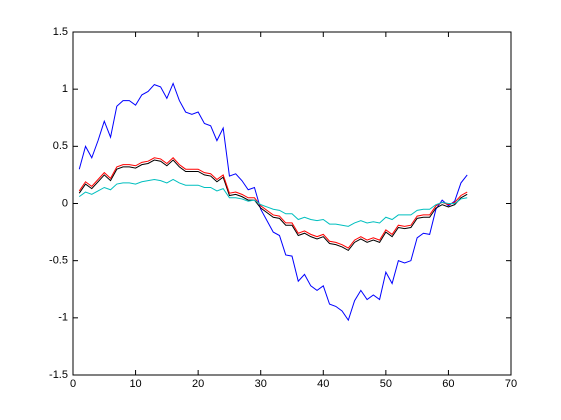 This screenshot has height=420, width=561. What do you see at coordinates (511, 384) in the screenshot?
I see `x-tick-label: 70` at bounding box center [511, 384].